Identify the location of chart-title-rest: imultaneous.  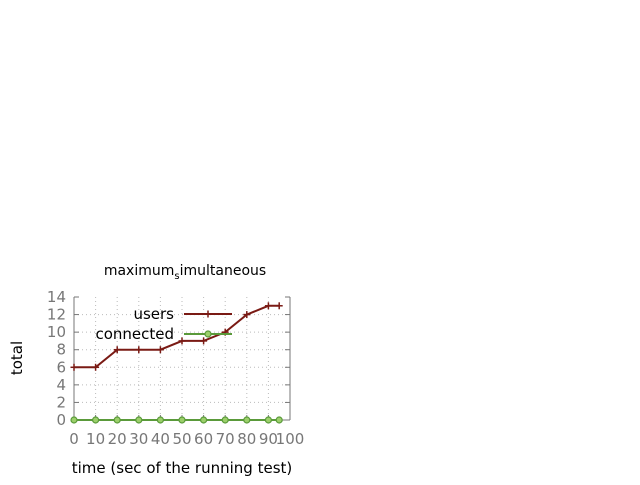
(223, 271).